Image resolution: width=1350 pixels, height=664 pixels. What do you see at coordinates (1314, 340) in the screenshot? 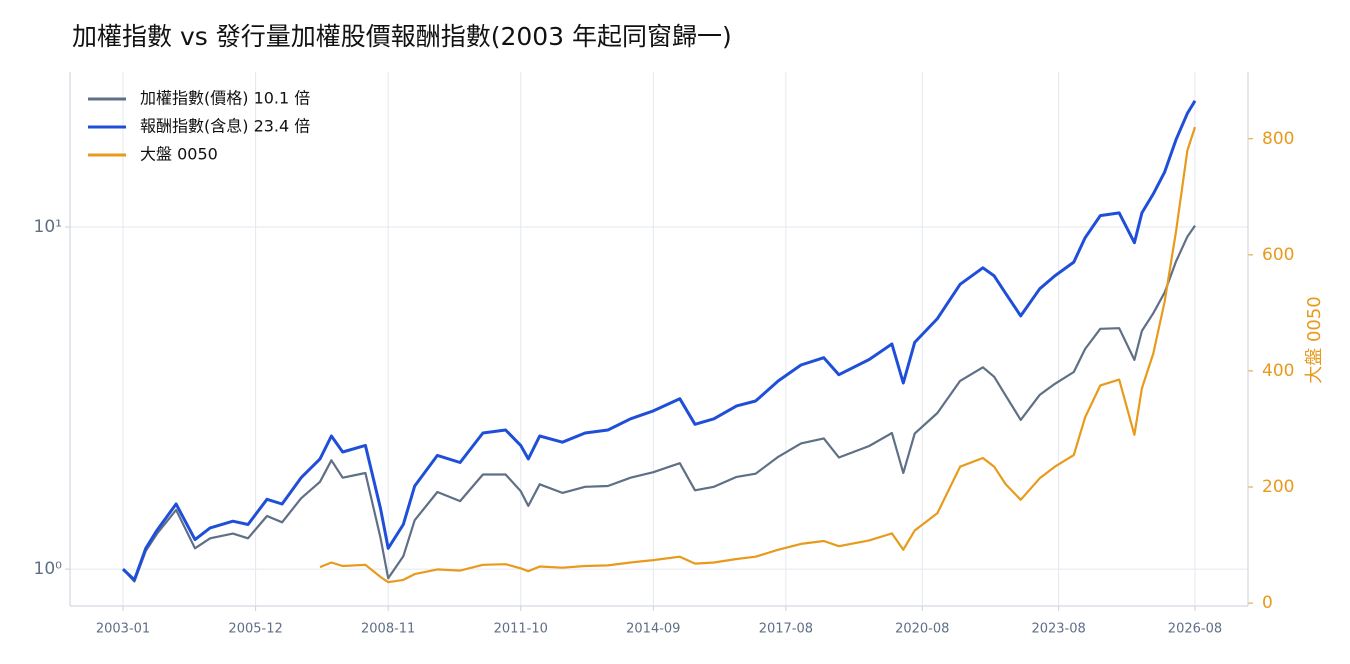
I see `y2-axis-label: 大盤 0050` at bounding box center [1314, 340].